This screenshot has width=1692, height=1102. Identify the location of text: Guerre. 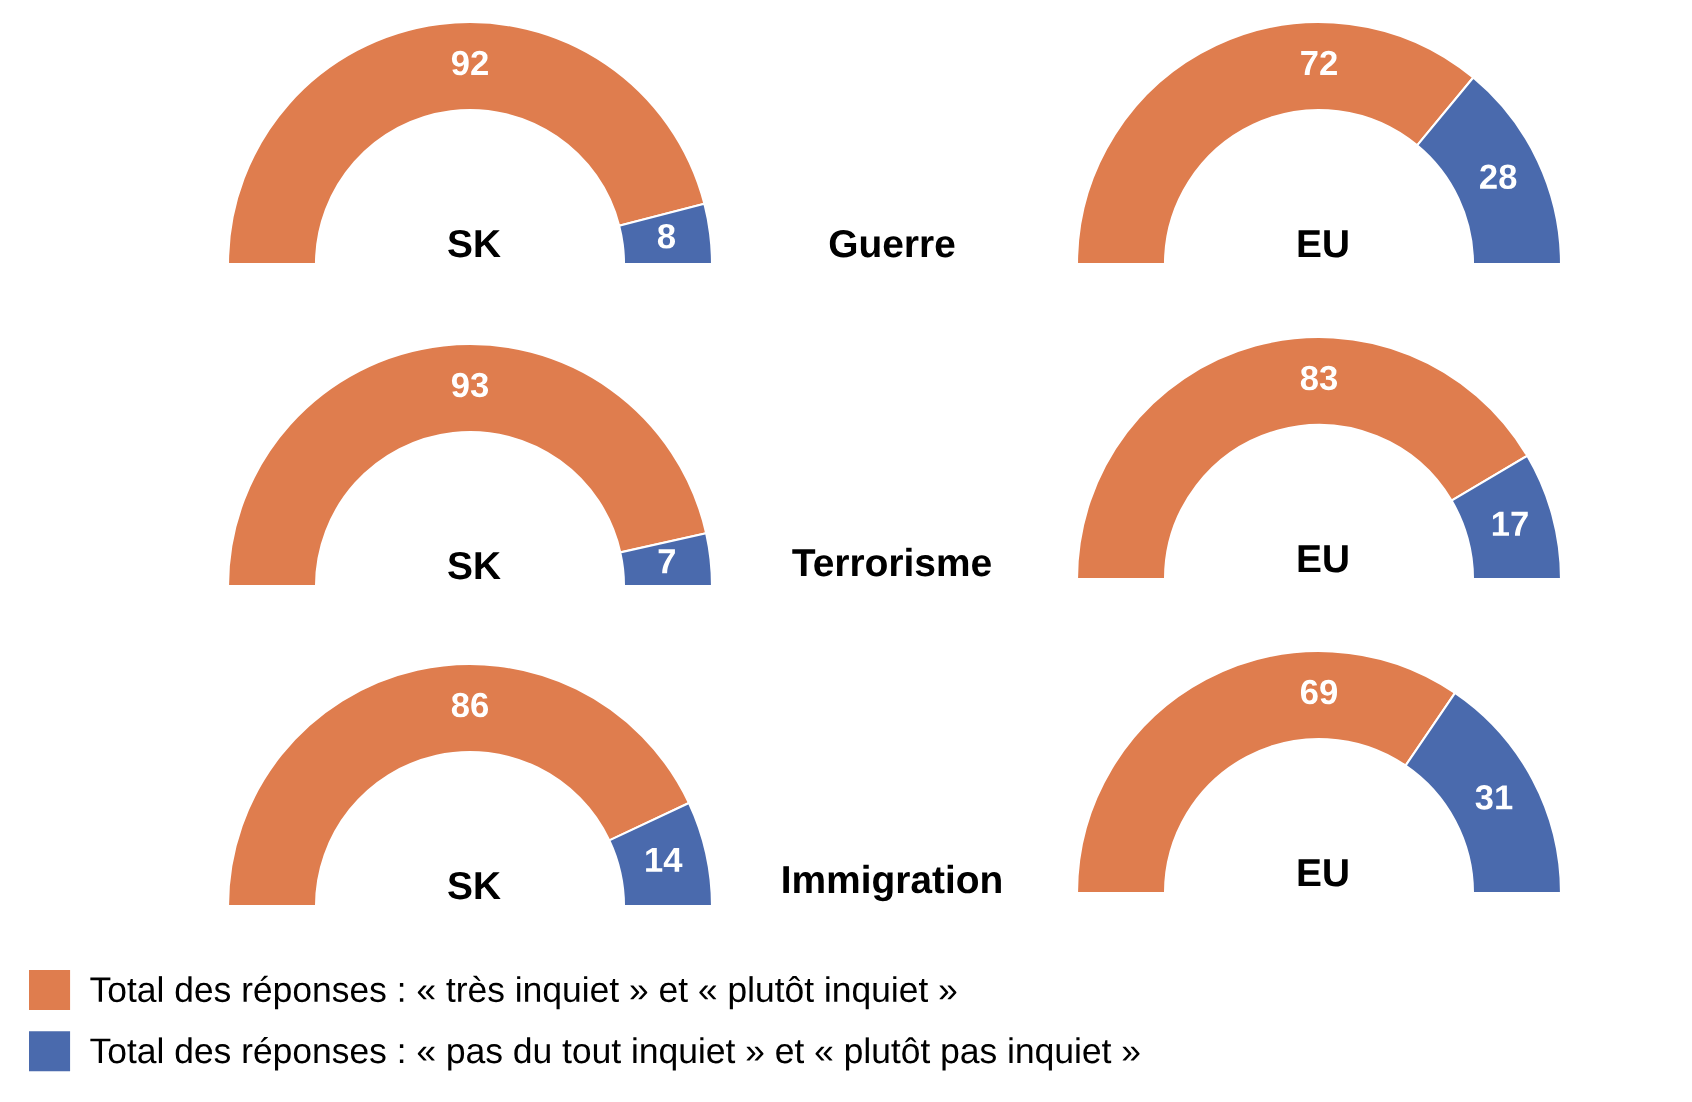
(892, 243).